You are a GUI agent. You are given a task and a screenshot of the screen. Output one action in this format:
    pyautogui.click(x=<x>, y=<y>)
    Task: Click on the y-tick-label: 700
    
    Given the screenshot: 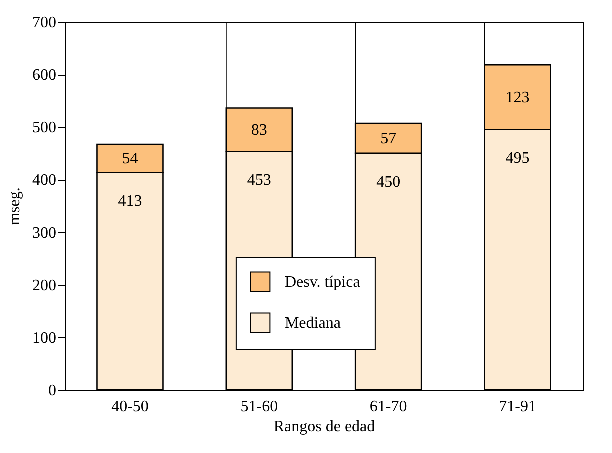 What is the action you would take?
    pyautogui.click(x=44, y=23)
    